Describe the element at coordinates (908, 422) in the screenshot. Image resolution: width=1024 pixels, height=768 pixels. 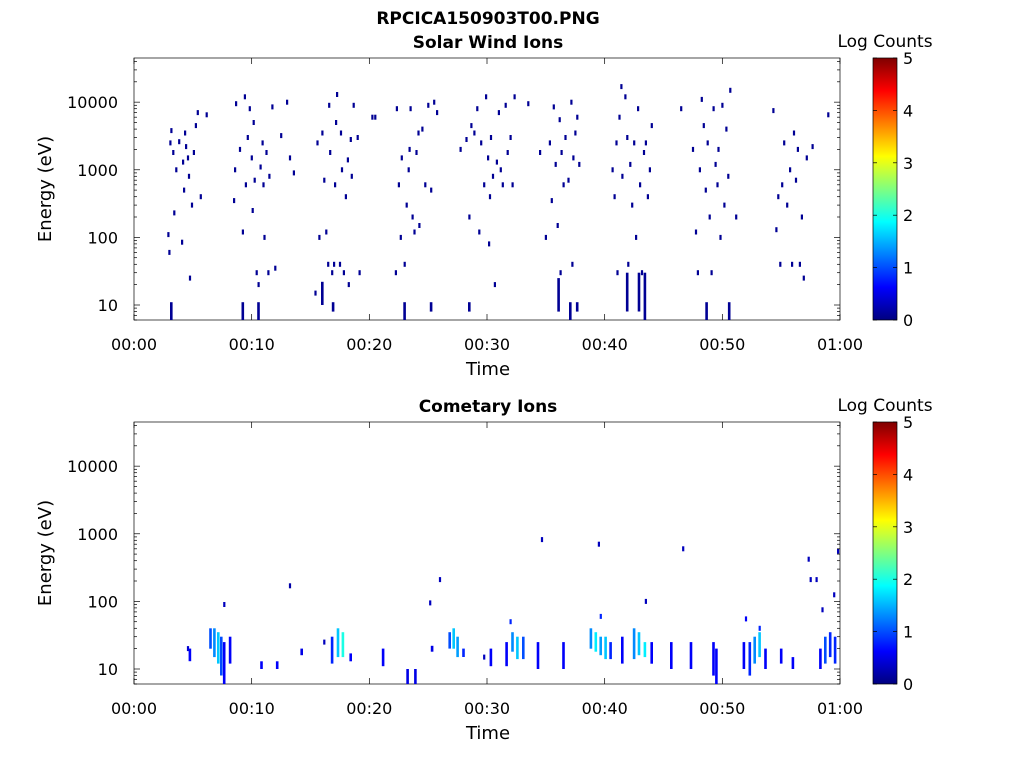
I see `colorbar-tick-label: 5` at that location.